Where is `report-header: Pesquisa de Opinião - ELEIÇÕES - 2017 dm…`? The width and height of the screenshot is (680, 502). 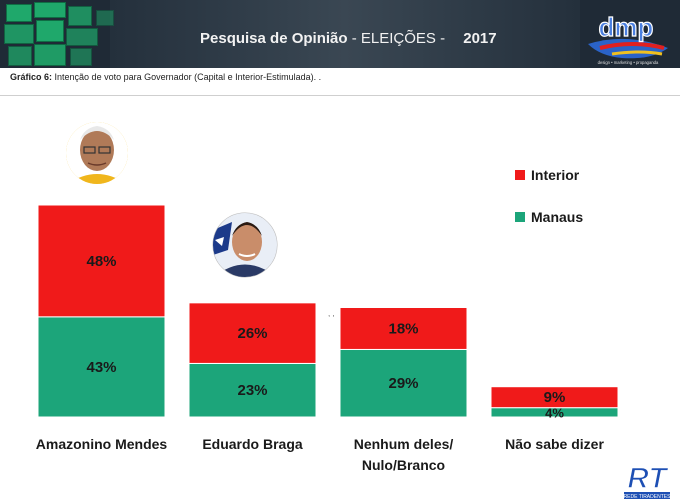 report-header: Pesquisa de Opinião - ELEIÇÕES - 2017 dm… is located at coordinates (340, 34).